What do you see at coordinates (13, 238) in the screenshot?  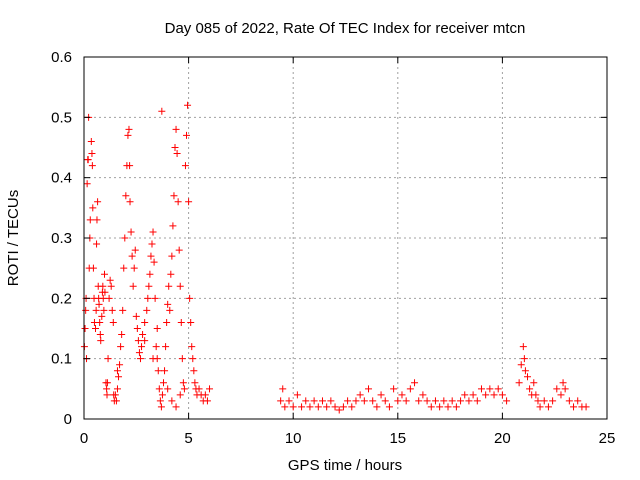 I see `y-axis-label: ROTI / TECUs` at bounding box center [13, 238].